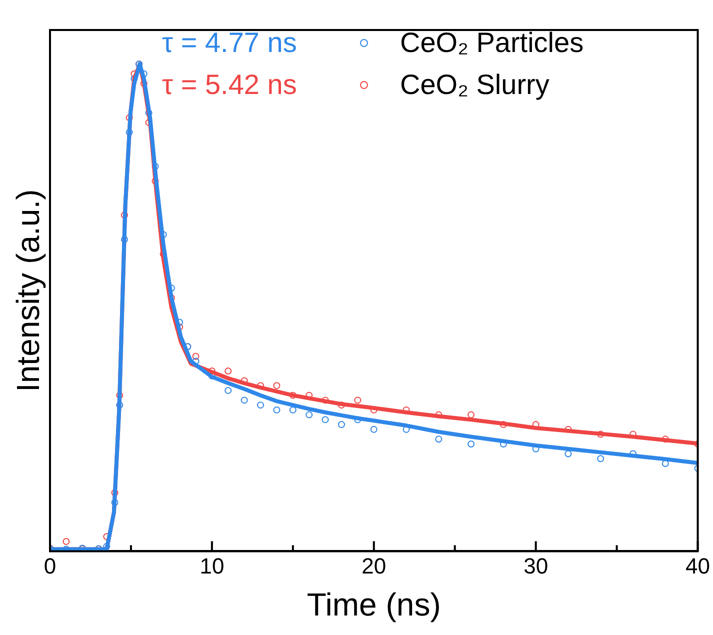 The width and height of the screenshot is (713, 635). Describe the element at coordinates (492, 43) in the screenshot. I see `legend-label: CeO₂ Particles` at that location.